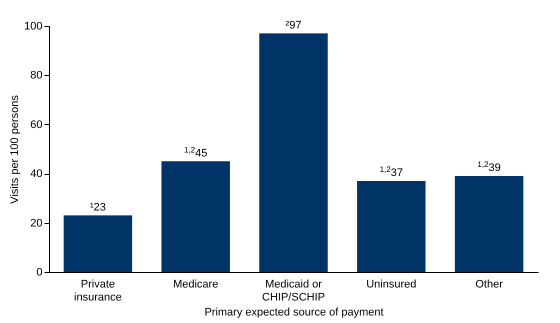 Image resolution: width=560 pixels, height=323 pixels. I want to click on x-tick-label: Other, so click(489, 284).